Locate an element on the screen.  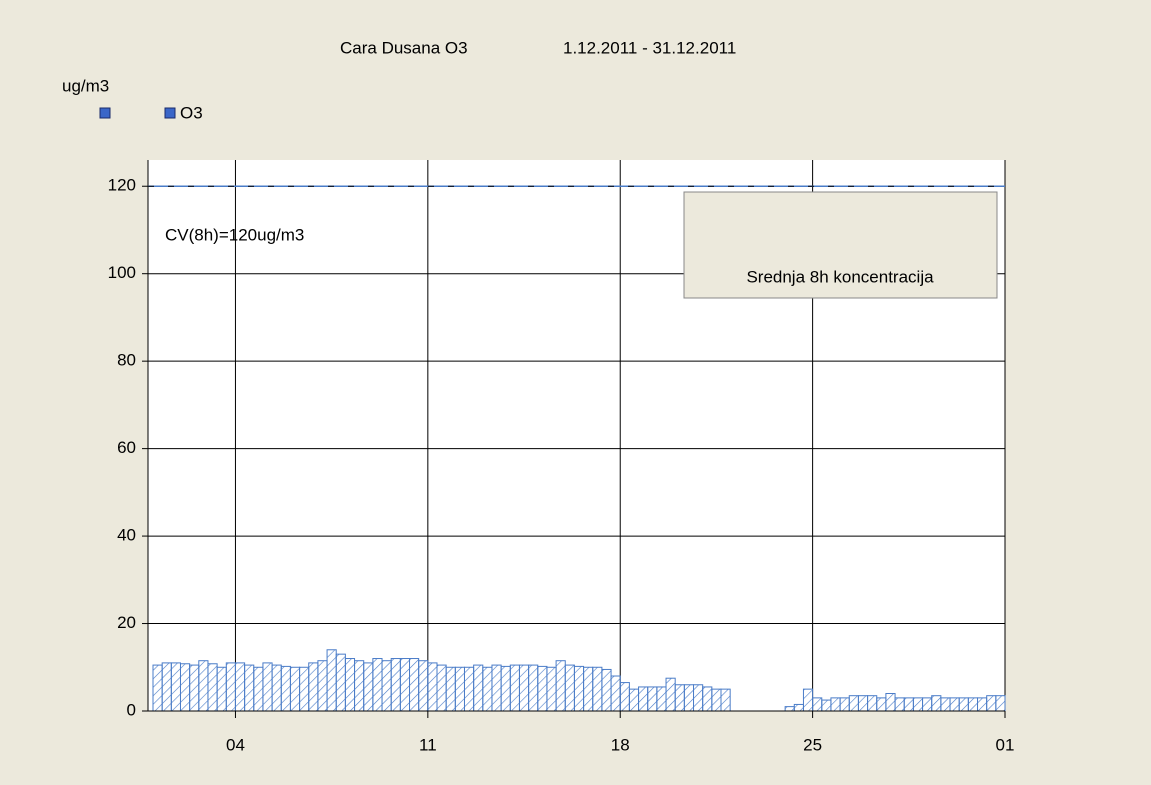
x-tick-label: 04 is located at coordinates (235, 744).